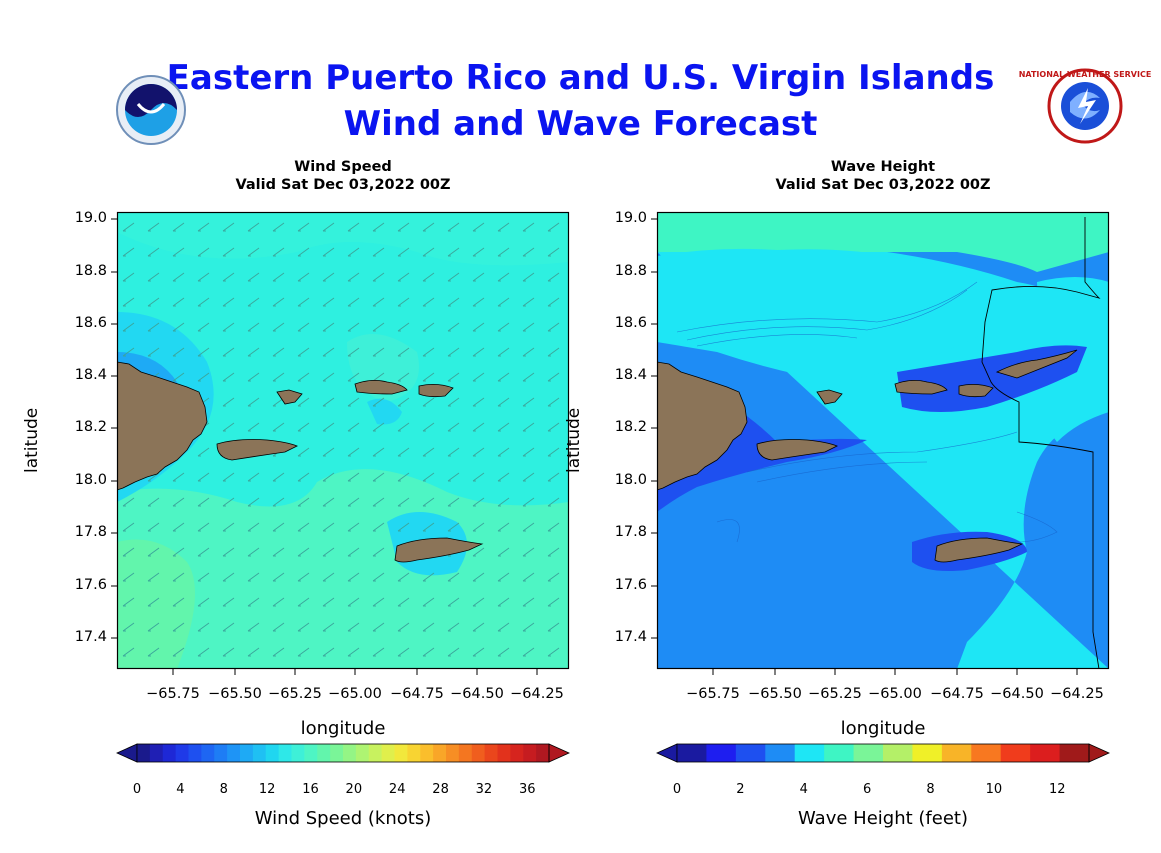 The image size is (1161, 853). What do you see at coordinates (883, 176) in the screenshot?
I see `wave-panel-title: Wave Height Valid Sat Dec 03,2022 00Z` at bounding box center [883, 176].